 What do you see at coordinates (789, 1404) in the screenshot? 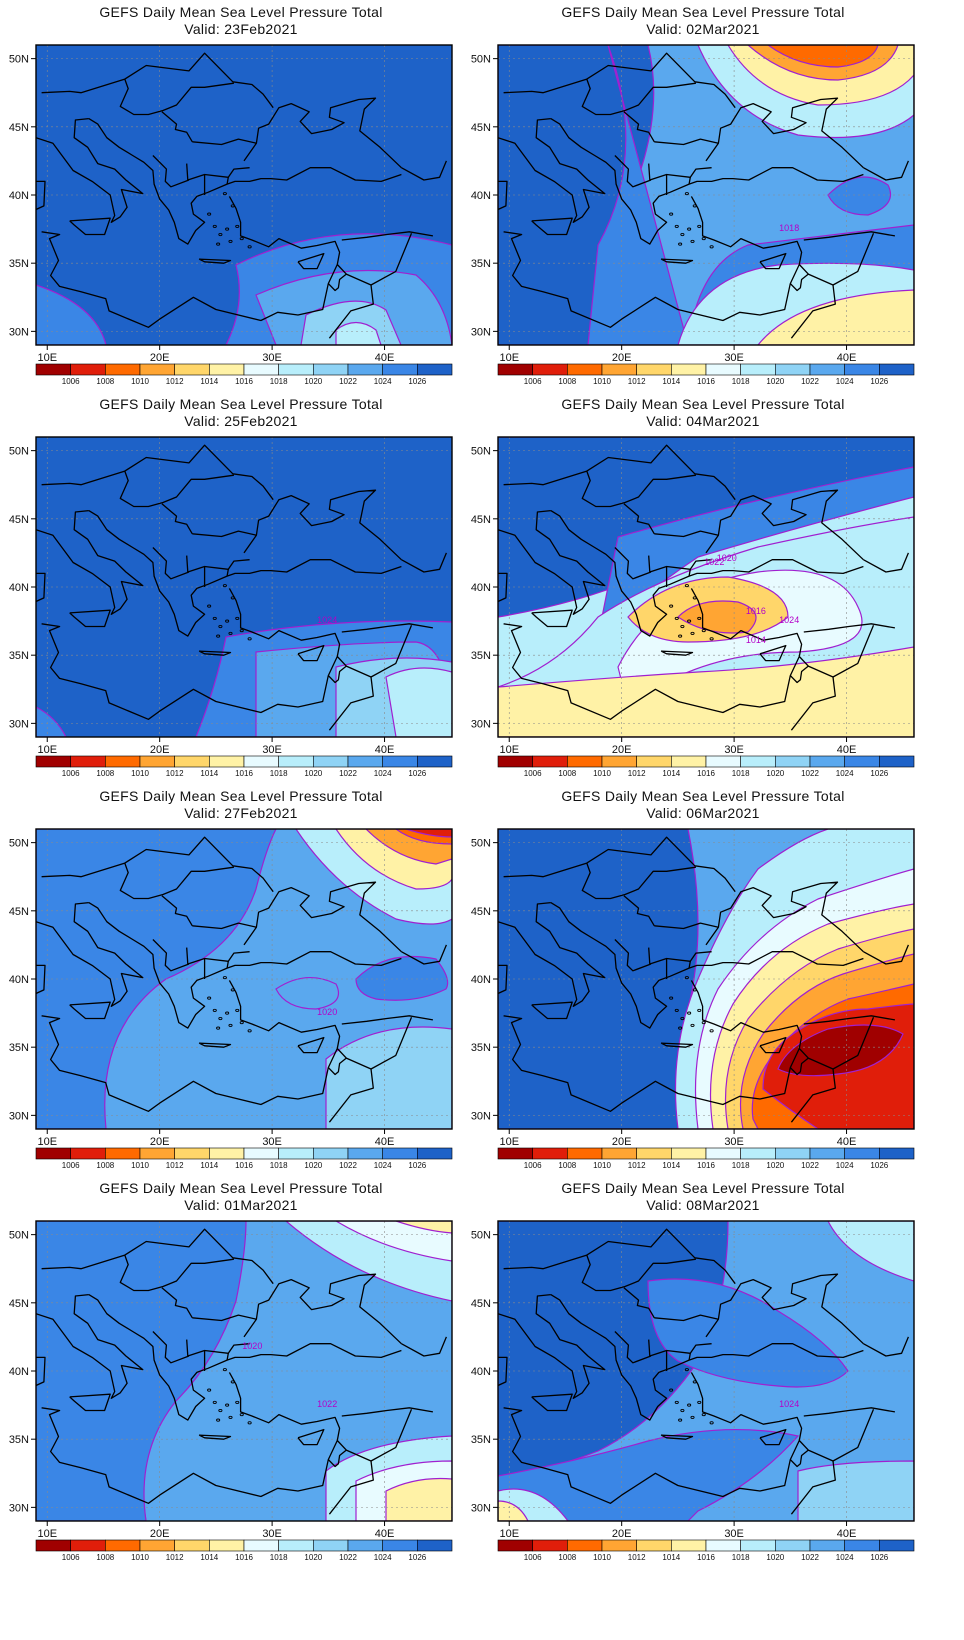
I see `contour-label: 1024` at bounding box center [789, 1404].